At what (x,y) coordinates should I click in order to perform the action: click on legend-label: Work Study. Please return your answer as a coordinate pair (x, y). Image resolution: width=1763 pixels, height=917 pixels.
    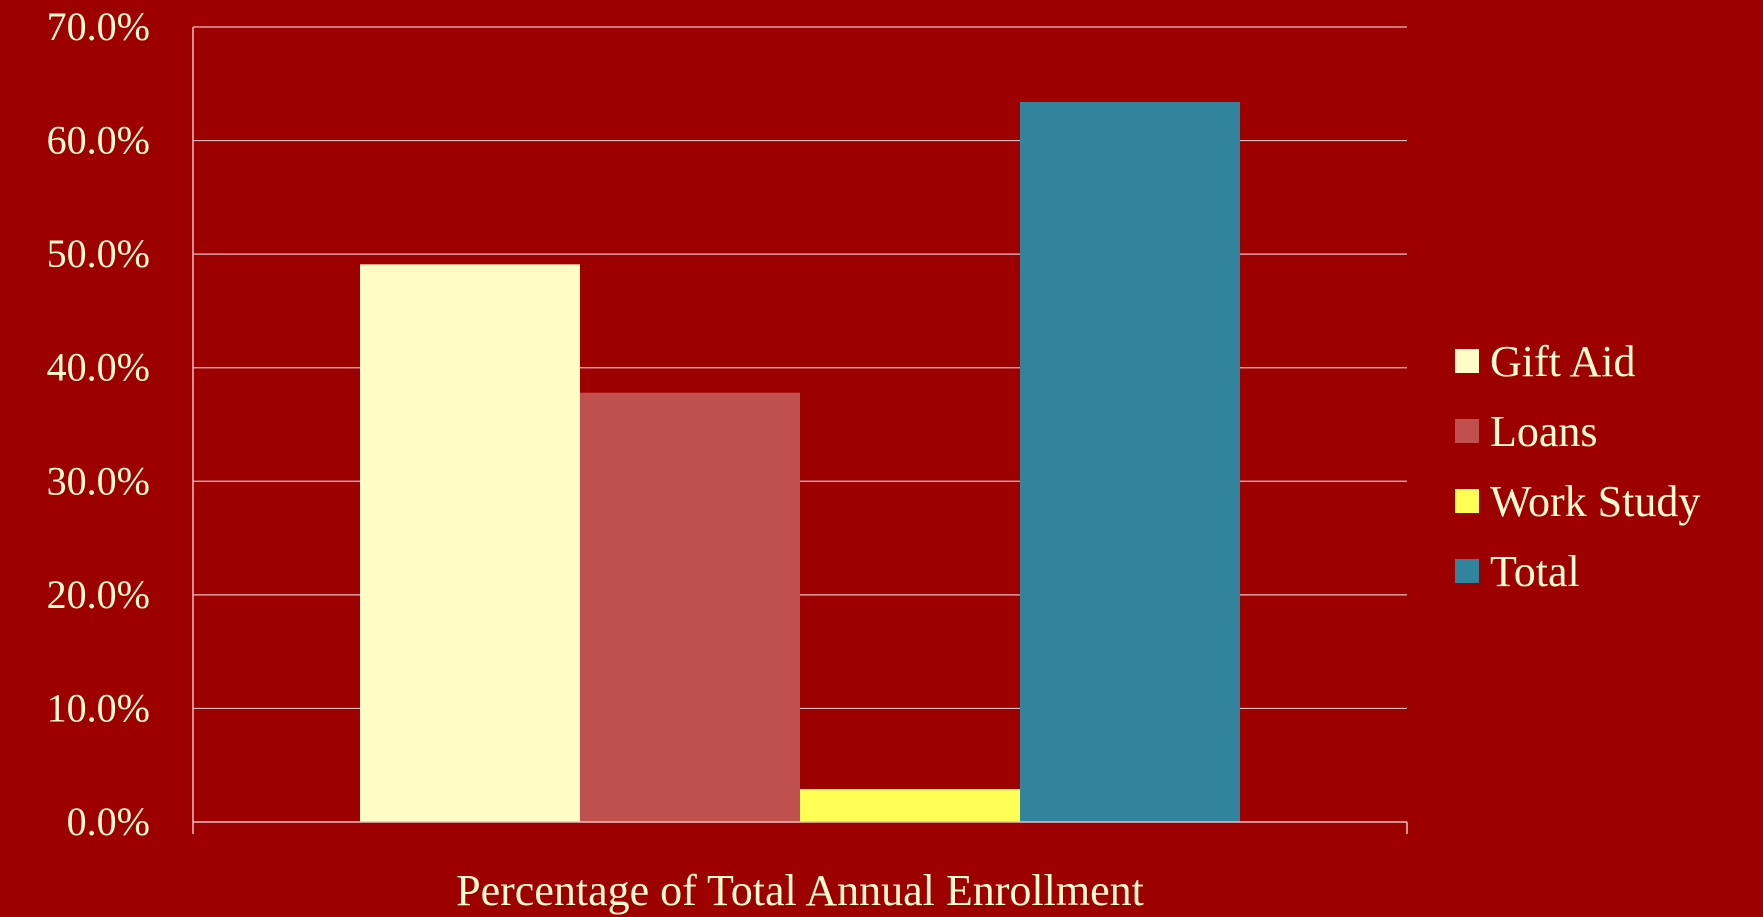
    Looking at the image, I should click on (1595, 501).